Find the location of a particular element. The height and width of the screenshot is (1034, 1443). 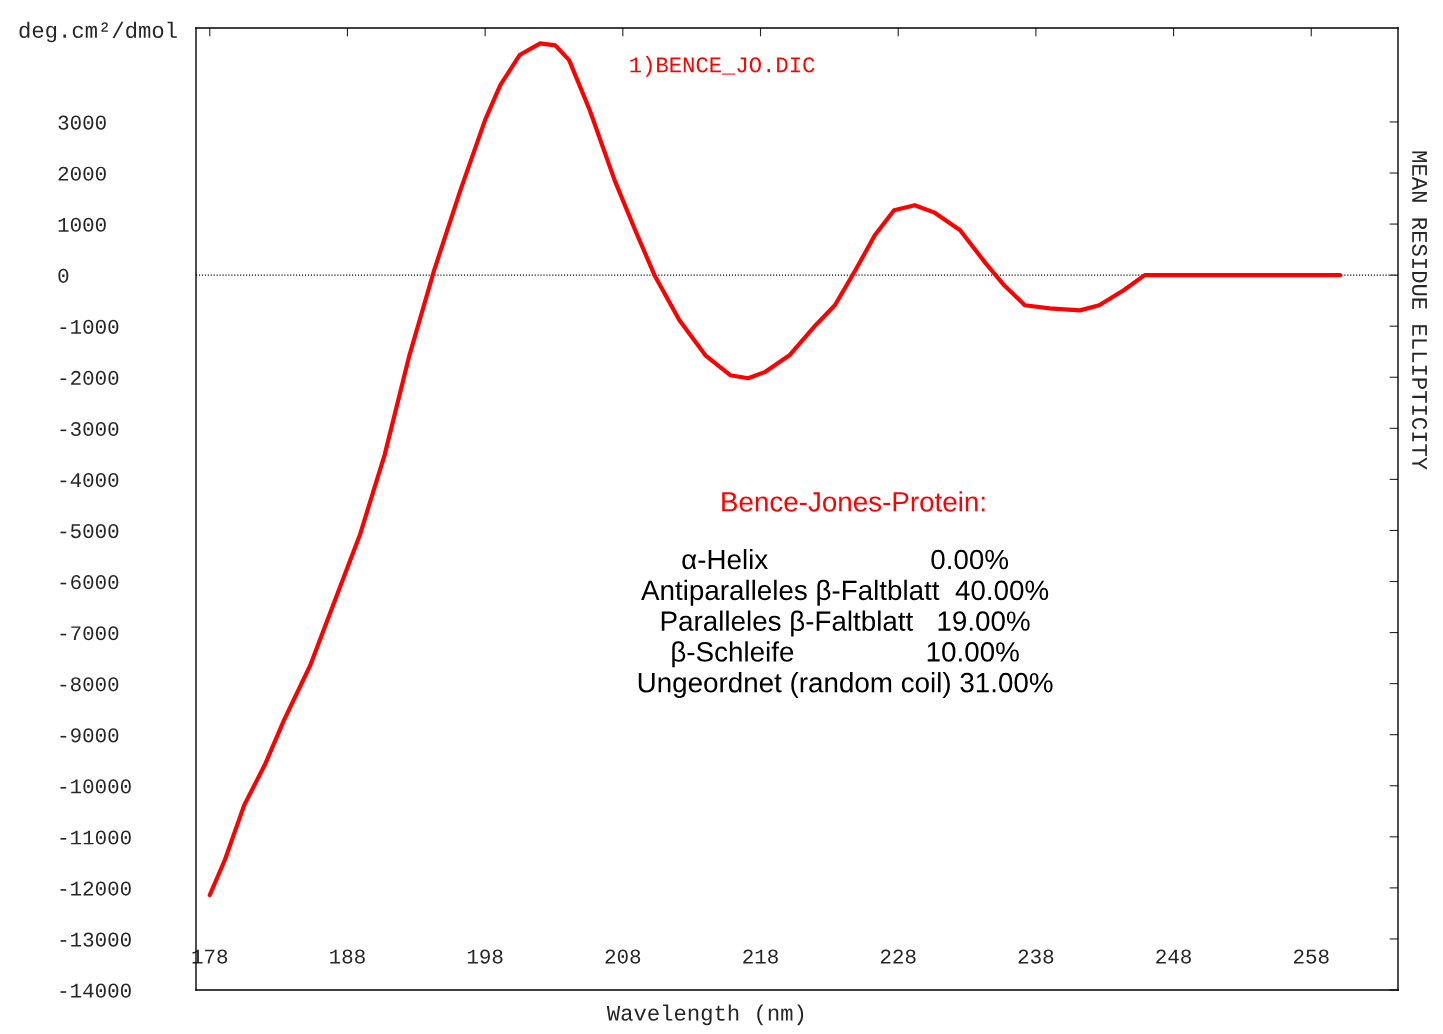

x-tick-label: 188 is located at coordinates (347, 956).